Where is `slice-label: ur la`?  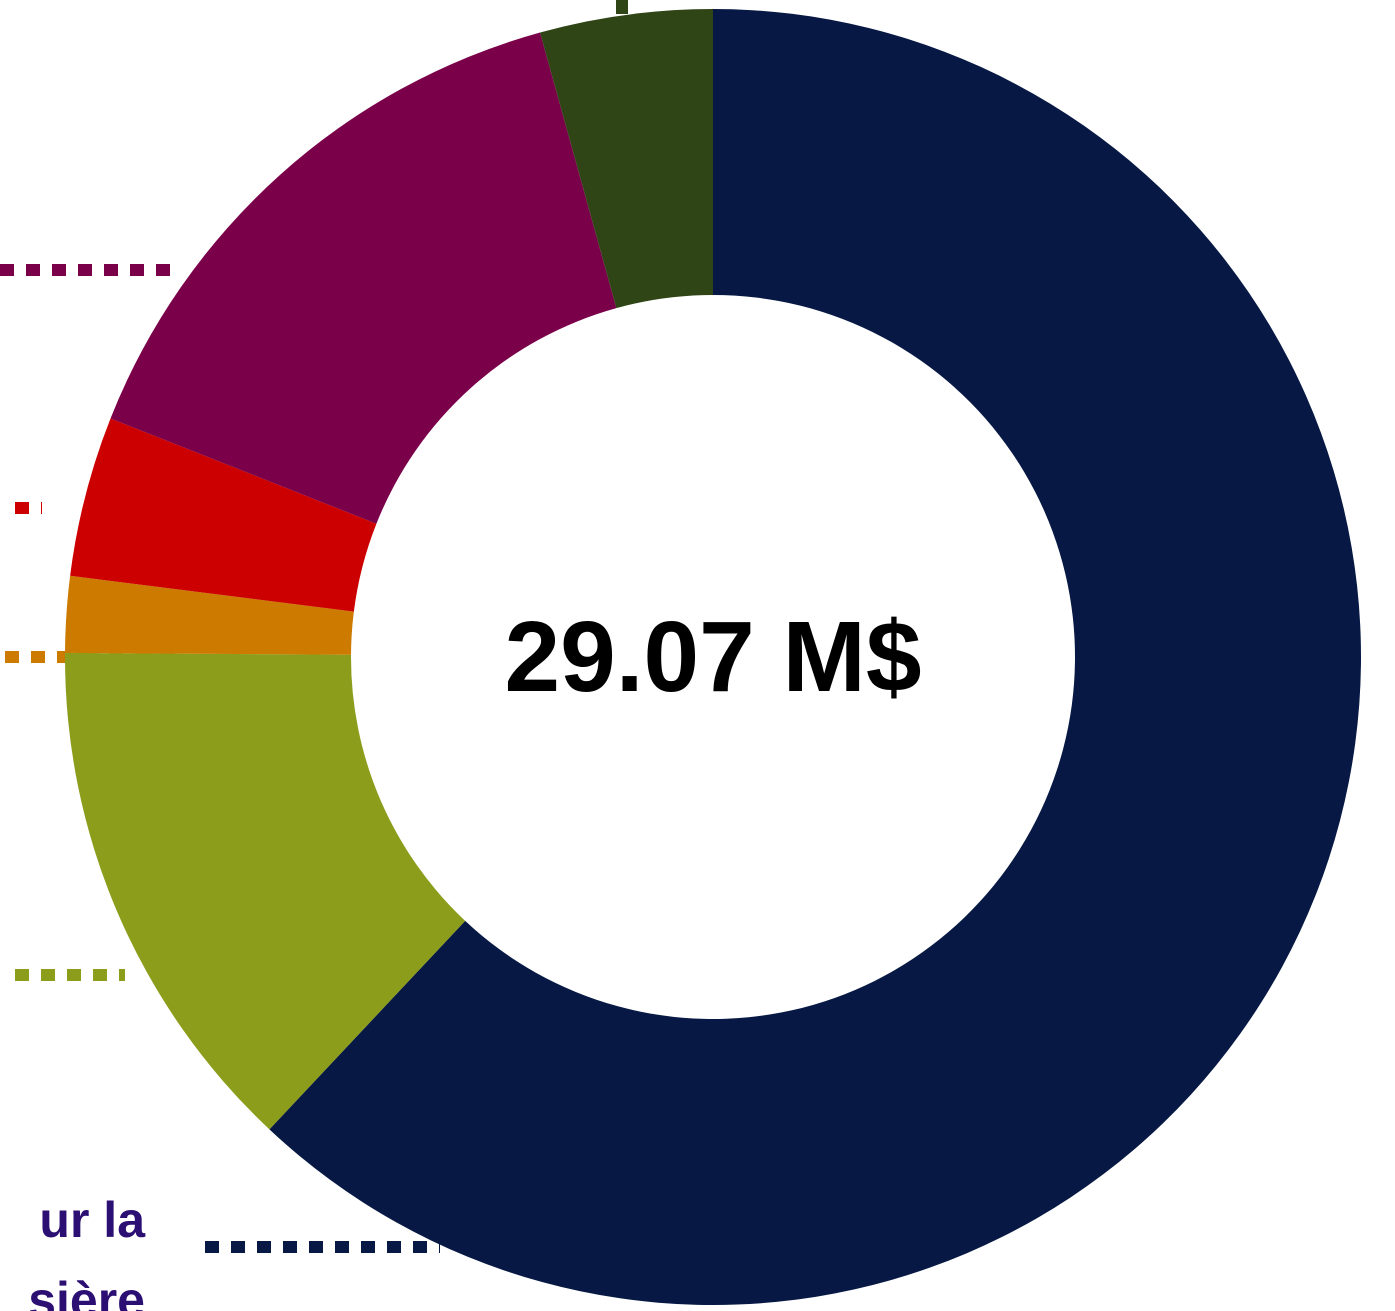 slice-label: ur la is located at coordinates (92, 1220).